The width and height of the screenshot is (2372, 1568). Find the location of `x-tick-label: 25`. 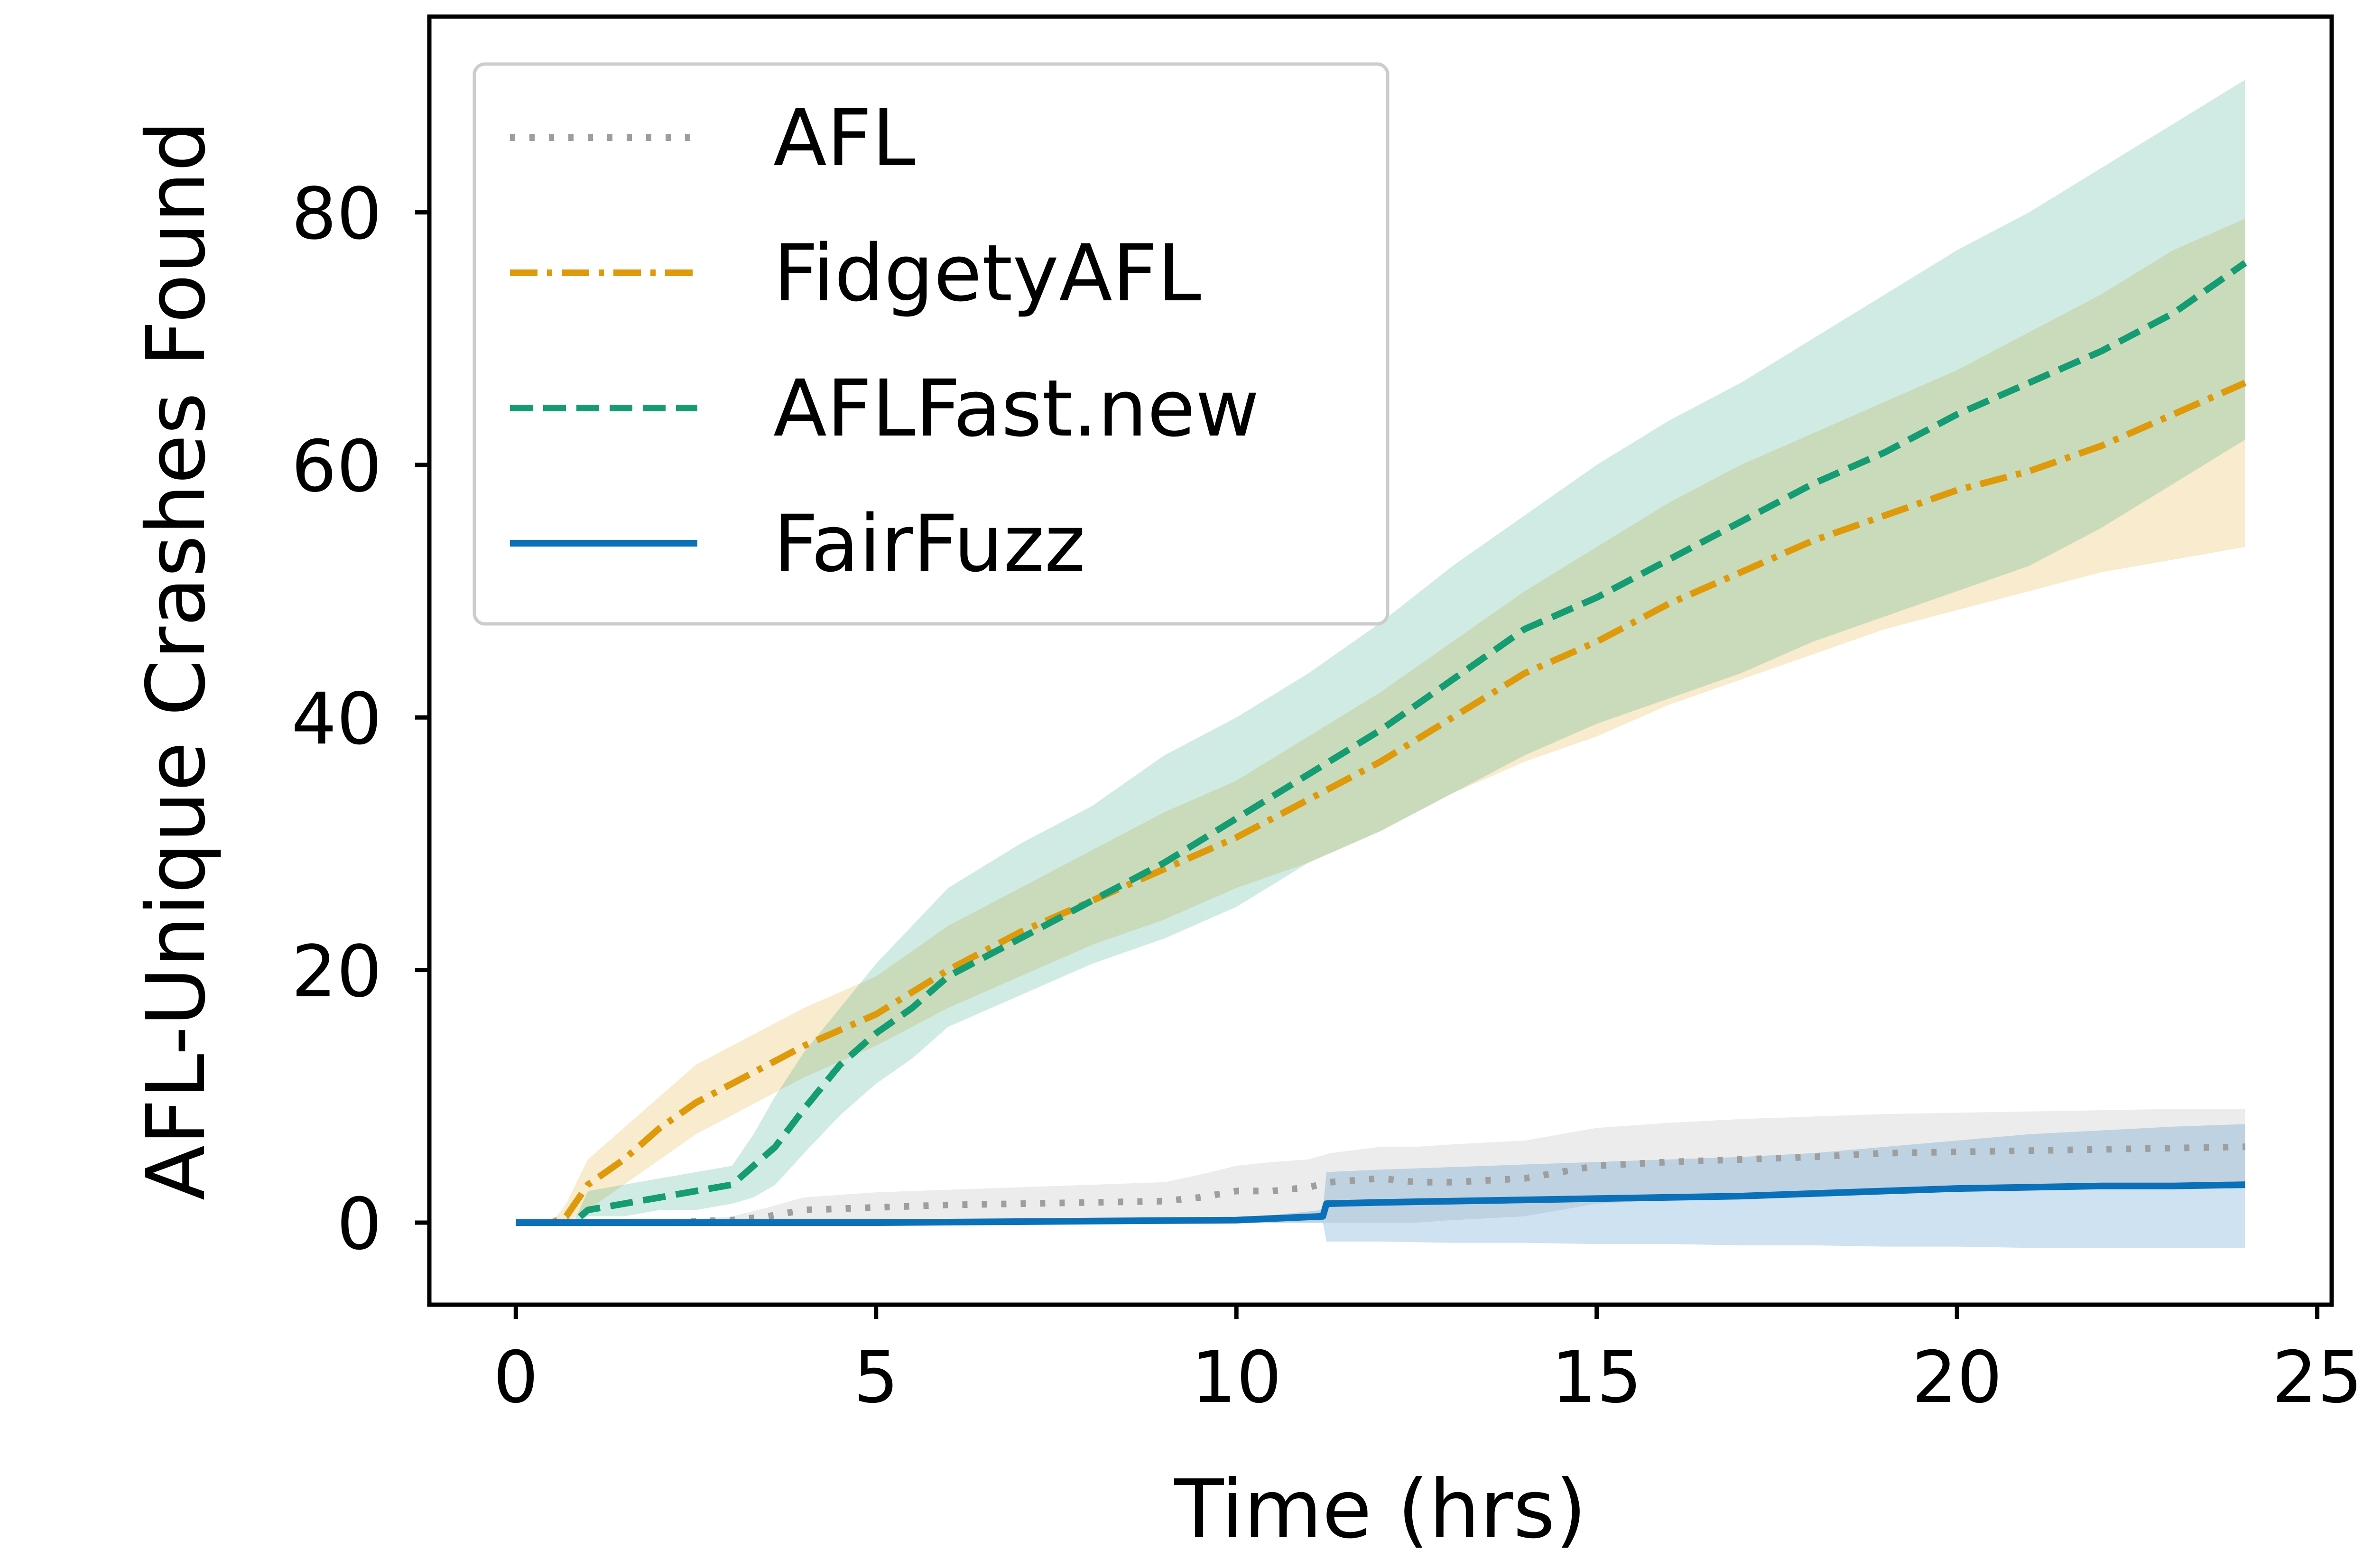

x-tick-label: 25 is located at coordinates (2317, 1377).